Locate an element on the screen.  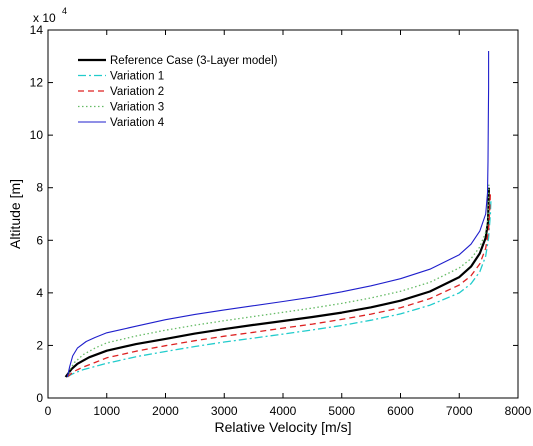
y-tick-label: 14 is located at coordinates (37, 30).